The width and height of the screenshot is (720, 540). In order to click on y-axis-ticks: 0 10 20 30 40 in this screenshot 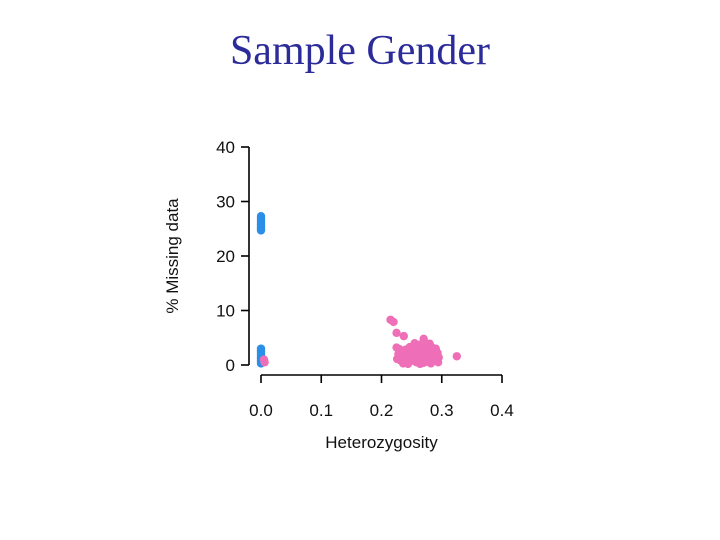, I will do `click(232, 256)`.